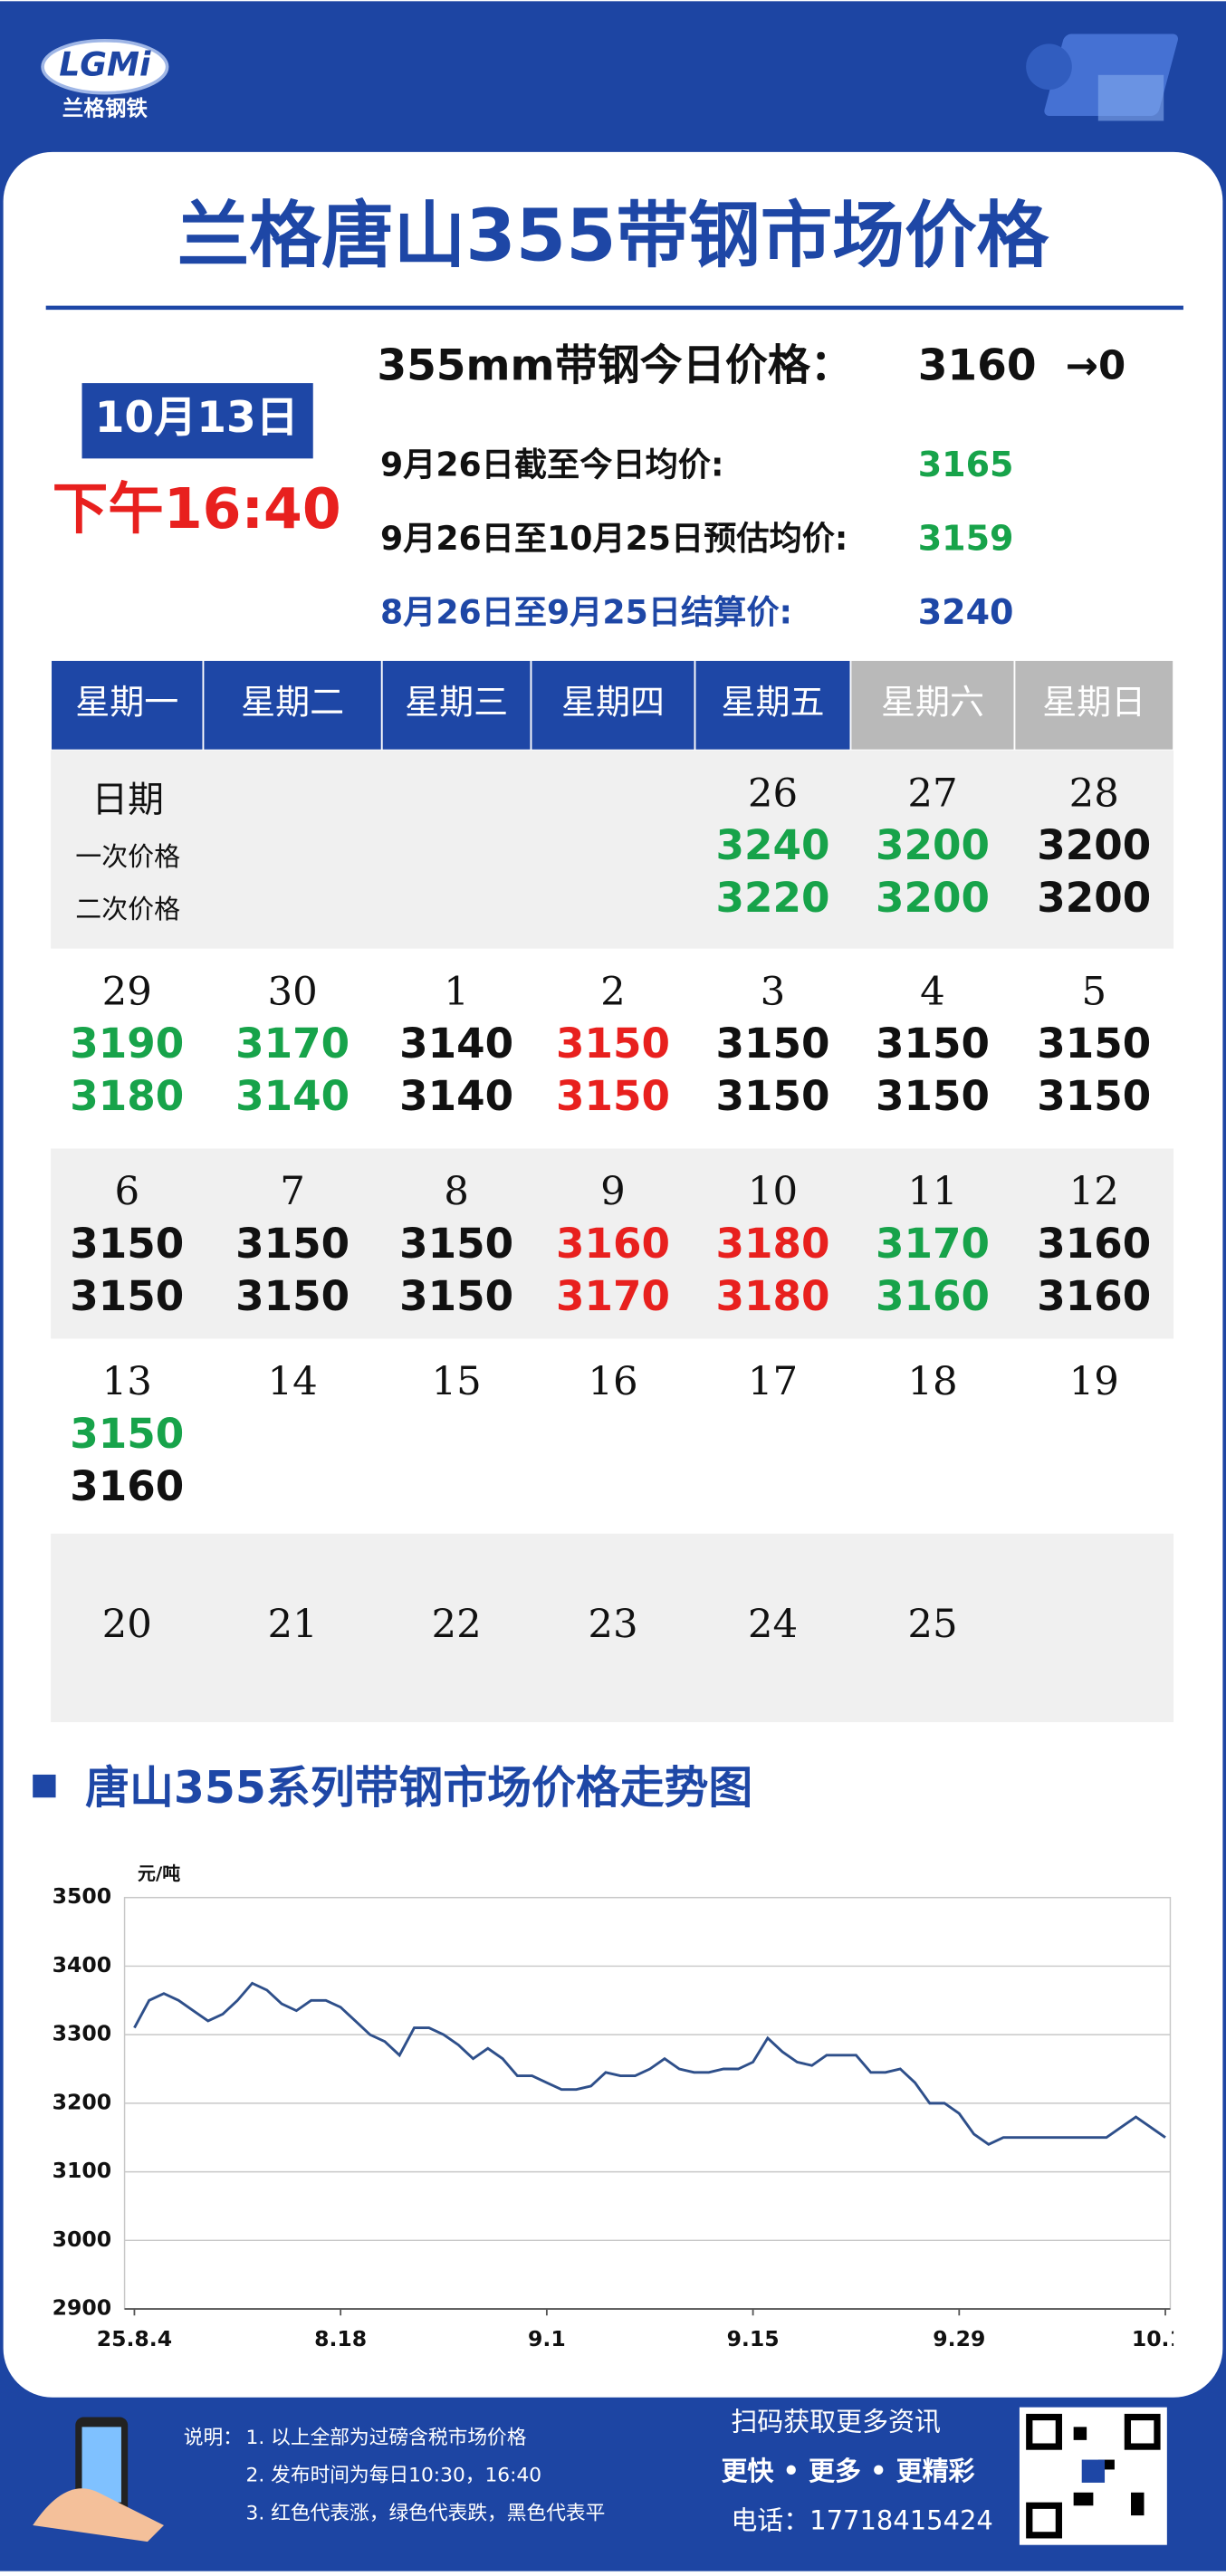 The image size is (1226, 2576). What do you see at coordinates (127, 1624) in the screenshot?
I see `day: 20` at bounding box center [127, 1624].